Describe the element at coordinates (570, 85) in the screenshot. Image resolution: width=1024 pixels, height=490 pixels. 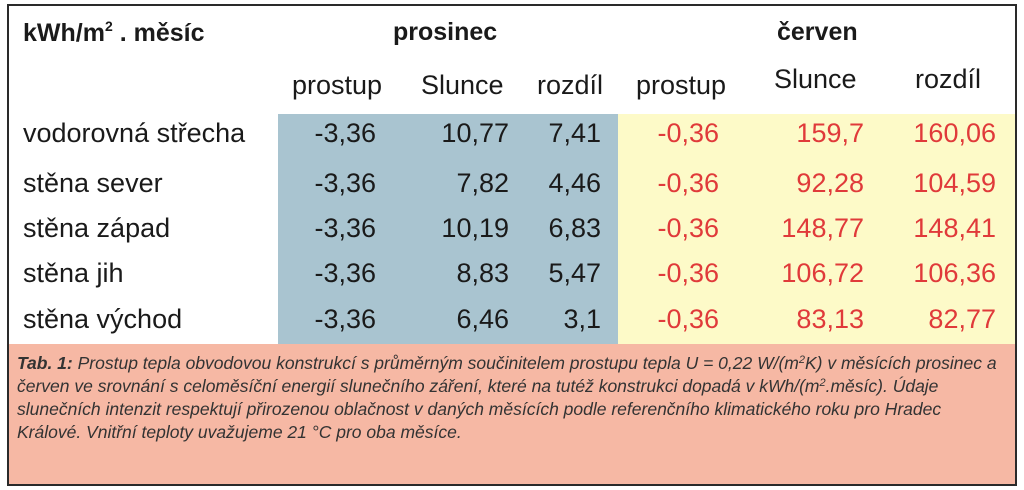
I see `col-header-rozdil-dec: rozdíl` at that location.